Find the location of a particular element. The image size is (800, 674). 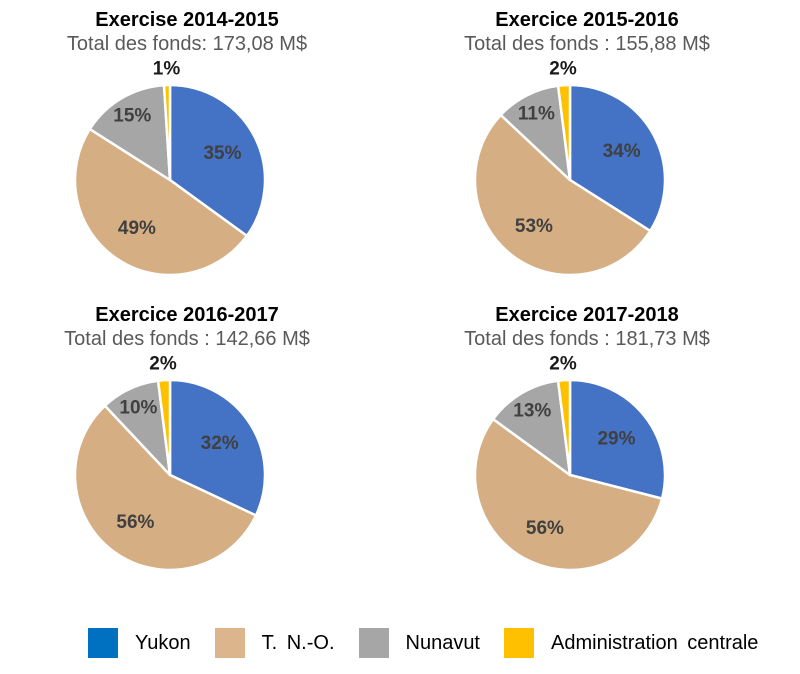

legend-label-nunavut: Nunavut is located at coordinates (443, 642).